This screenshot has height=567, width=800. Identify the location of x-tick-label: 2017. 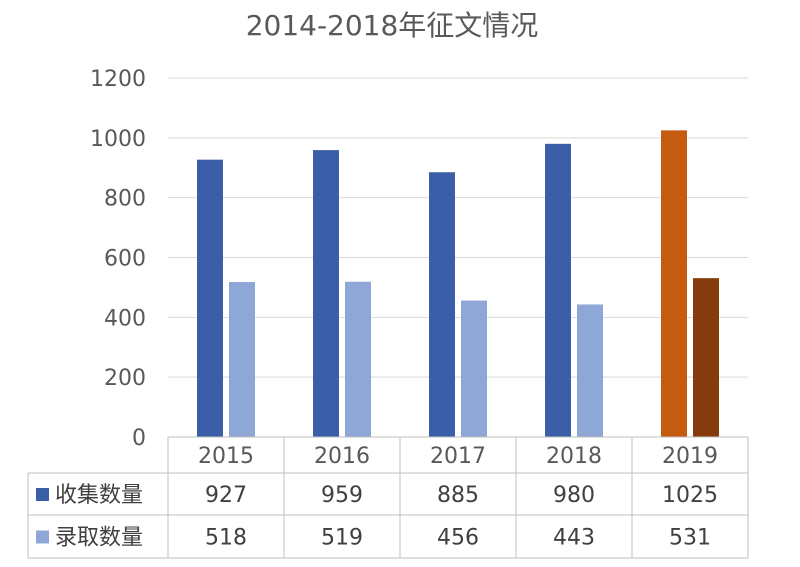
(458, 456).